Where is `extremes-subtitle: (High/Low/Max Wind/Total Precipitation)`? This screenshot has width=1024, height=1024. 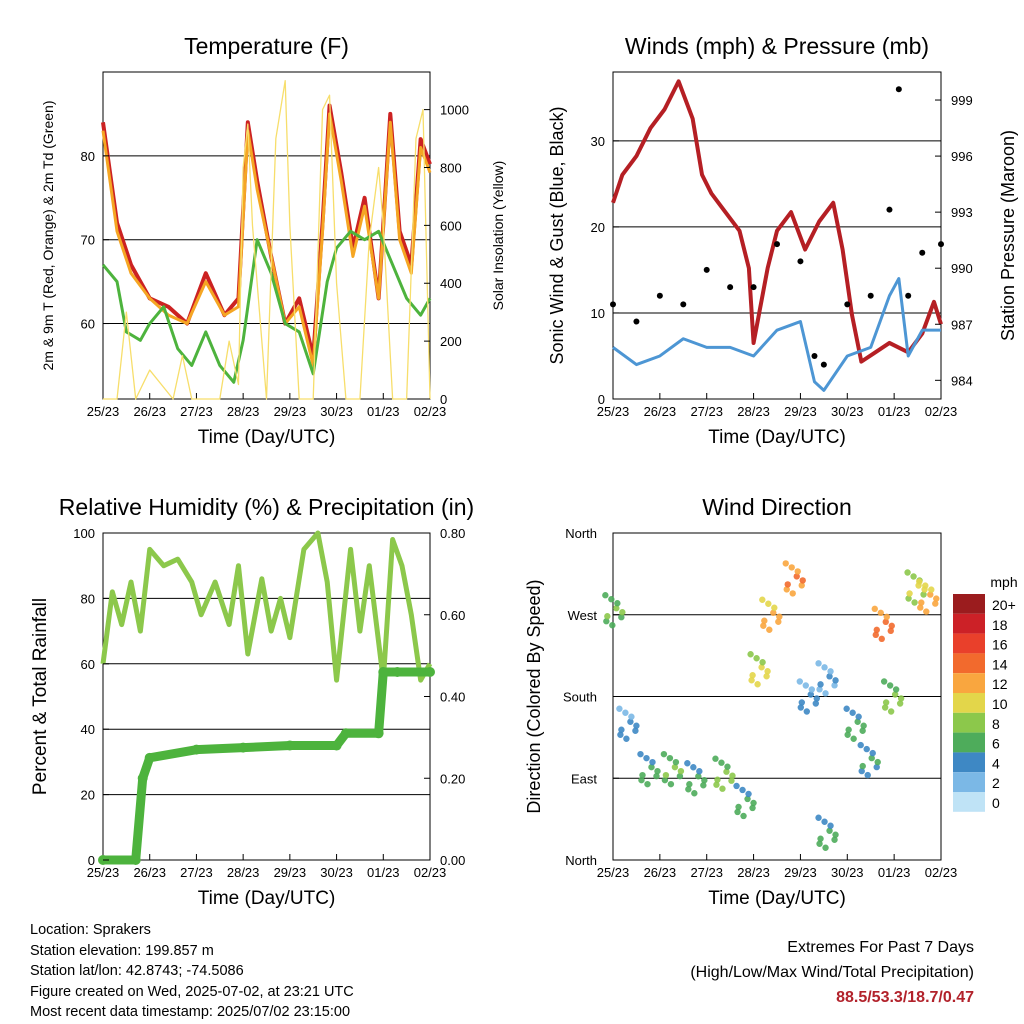 extremes-subtitle: (High/Low/Max Wind/Total Precipitation) is located at coordinates (832, 972).